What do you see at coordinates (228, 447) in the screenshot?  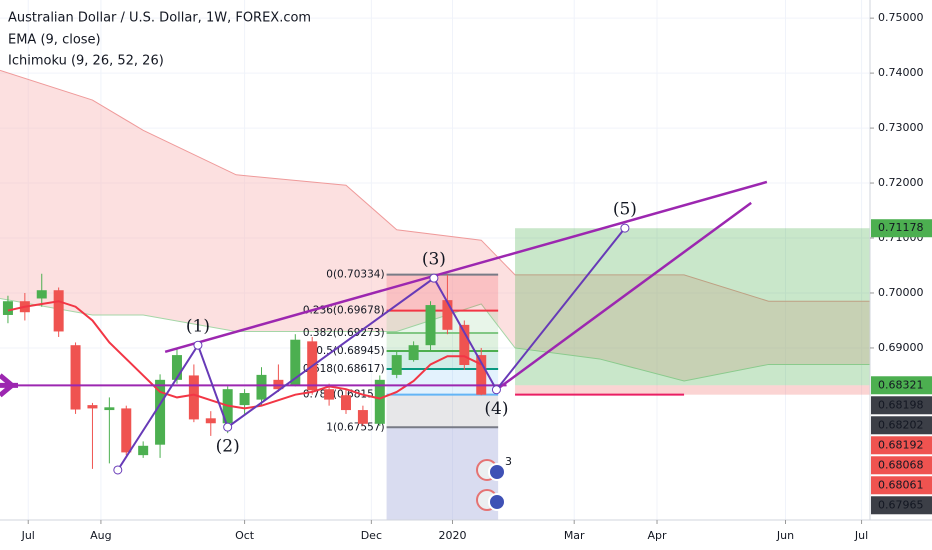 I see `wave-label: (2)` at bounding box center [228, 447].